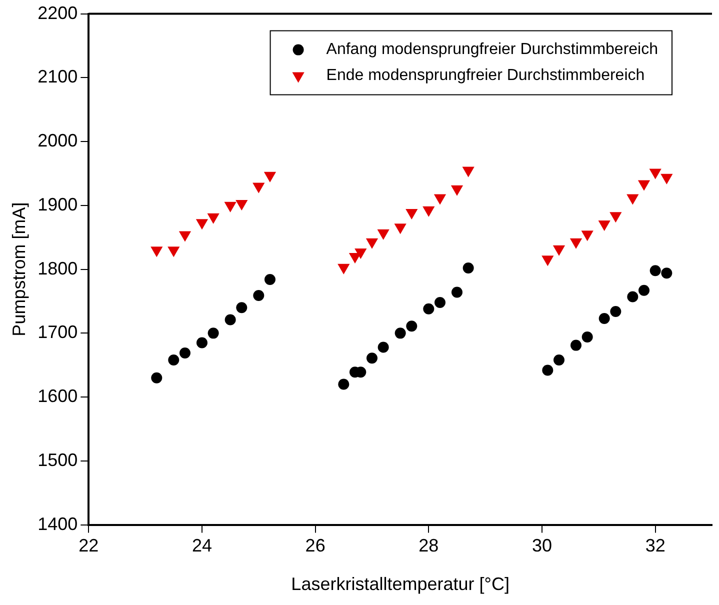  I want to click on x-tick-label: 24, so click(202, 546).